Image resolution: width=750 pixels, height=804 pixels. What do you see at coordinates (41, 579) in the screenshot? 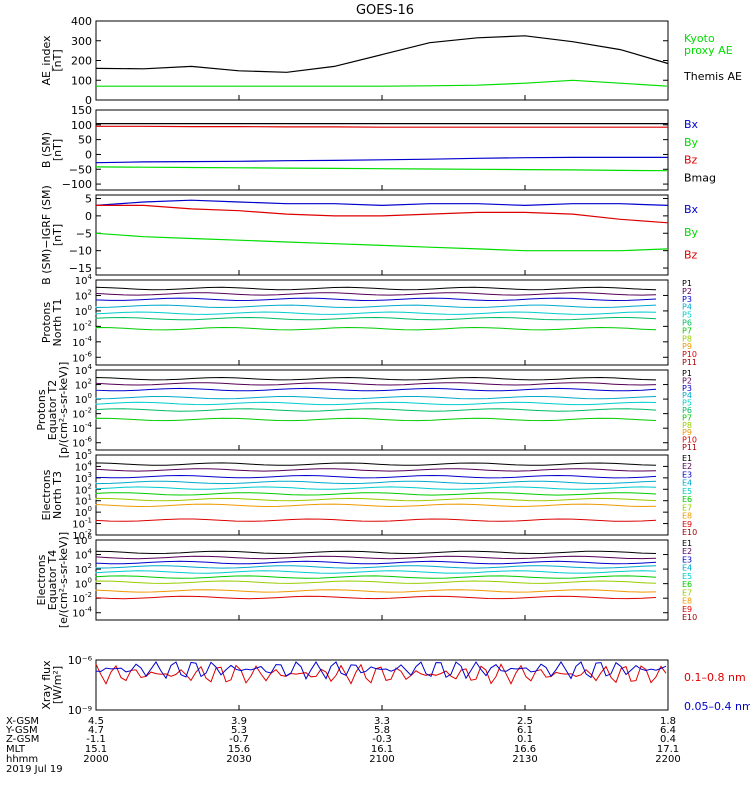
I see `ylabel-electrons_t4: Electrons` at bounding box center [41, 579].